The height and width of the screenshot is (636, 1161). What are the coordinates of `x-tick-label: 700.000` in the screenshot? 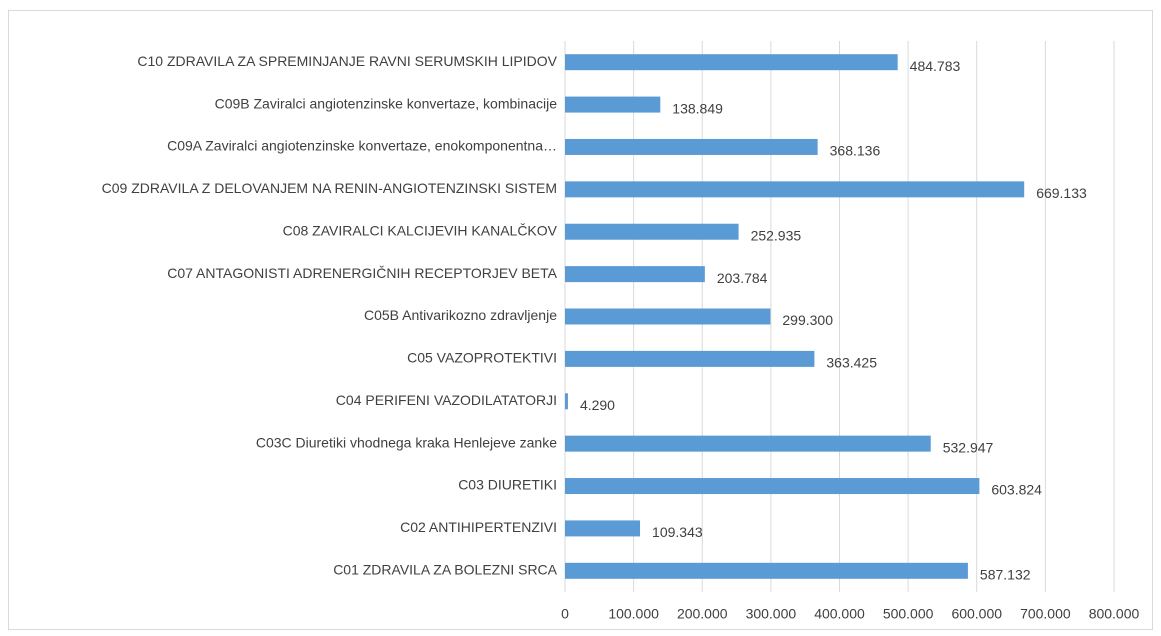 It's located at (1045, 614).